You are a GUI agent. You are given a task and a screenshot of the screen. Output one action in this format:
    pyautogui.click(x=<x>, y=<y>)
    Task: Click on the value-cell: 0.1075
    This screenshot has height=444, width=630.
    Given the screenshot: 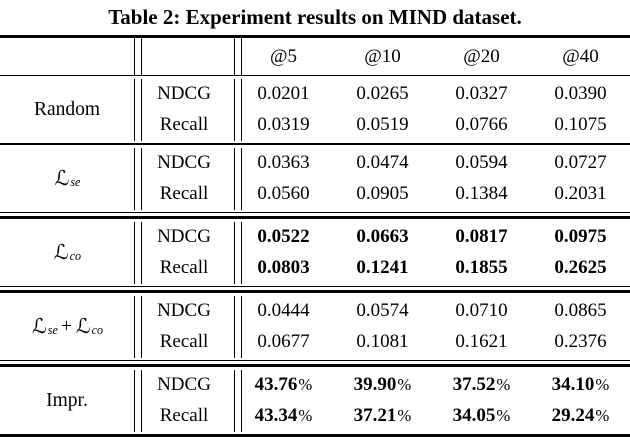 What is the action you would take?
    pyautogui.click(x=580, y=124)
    